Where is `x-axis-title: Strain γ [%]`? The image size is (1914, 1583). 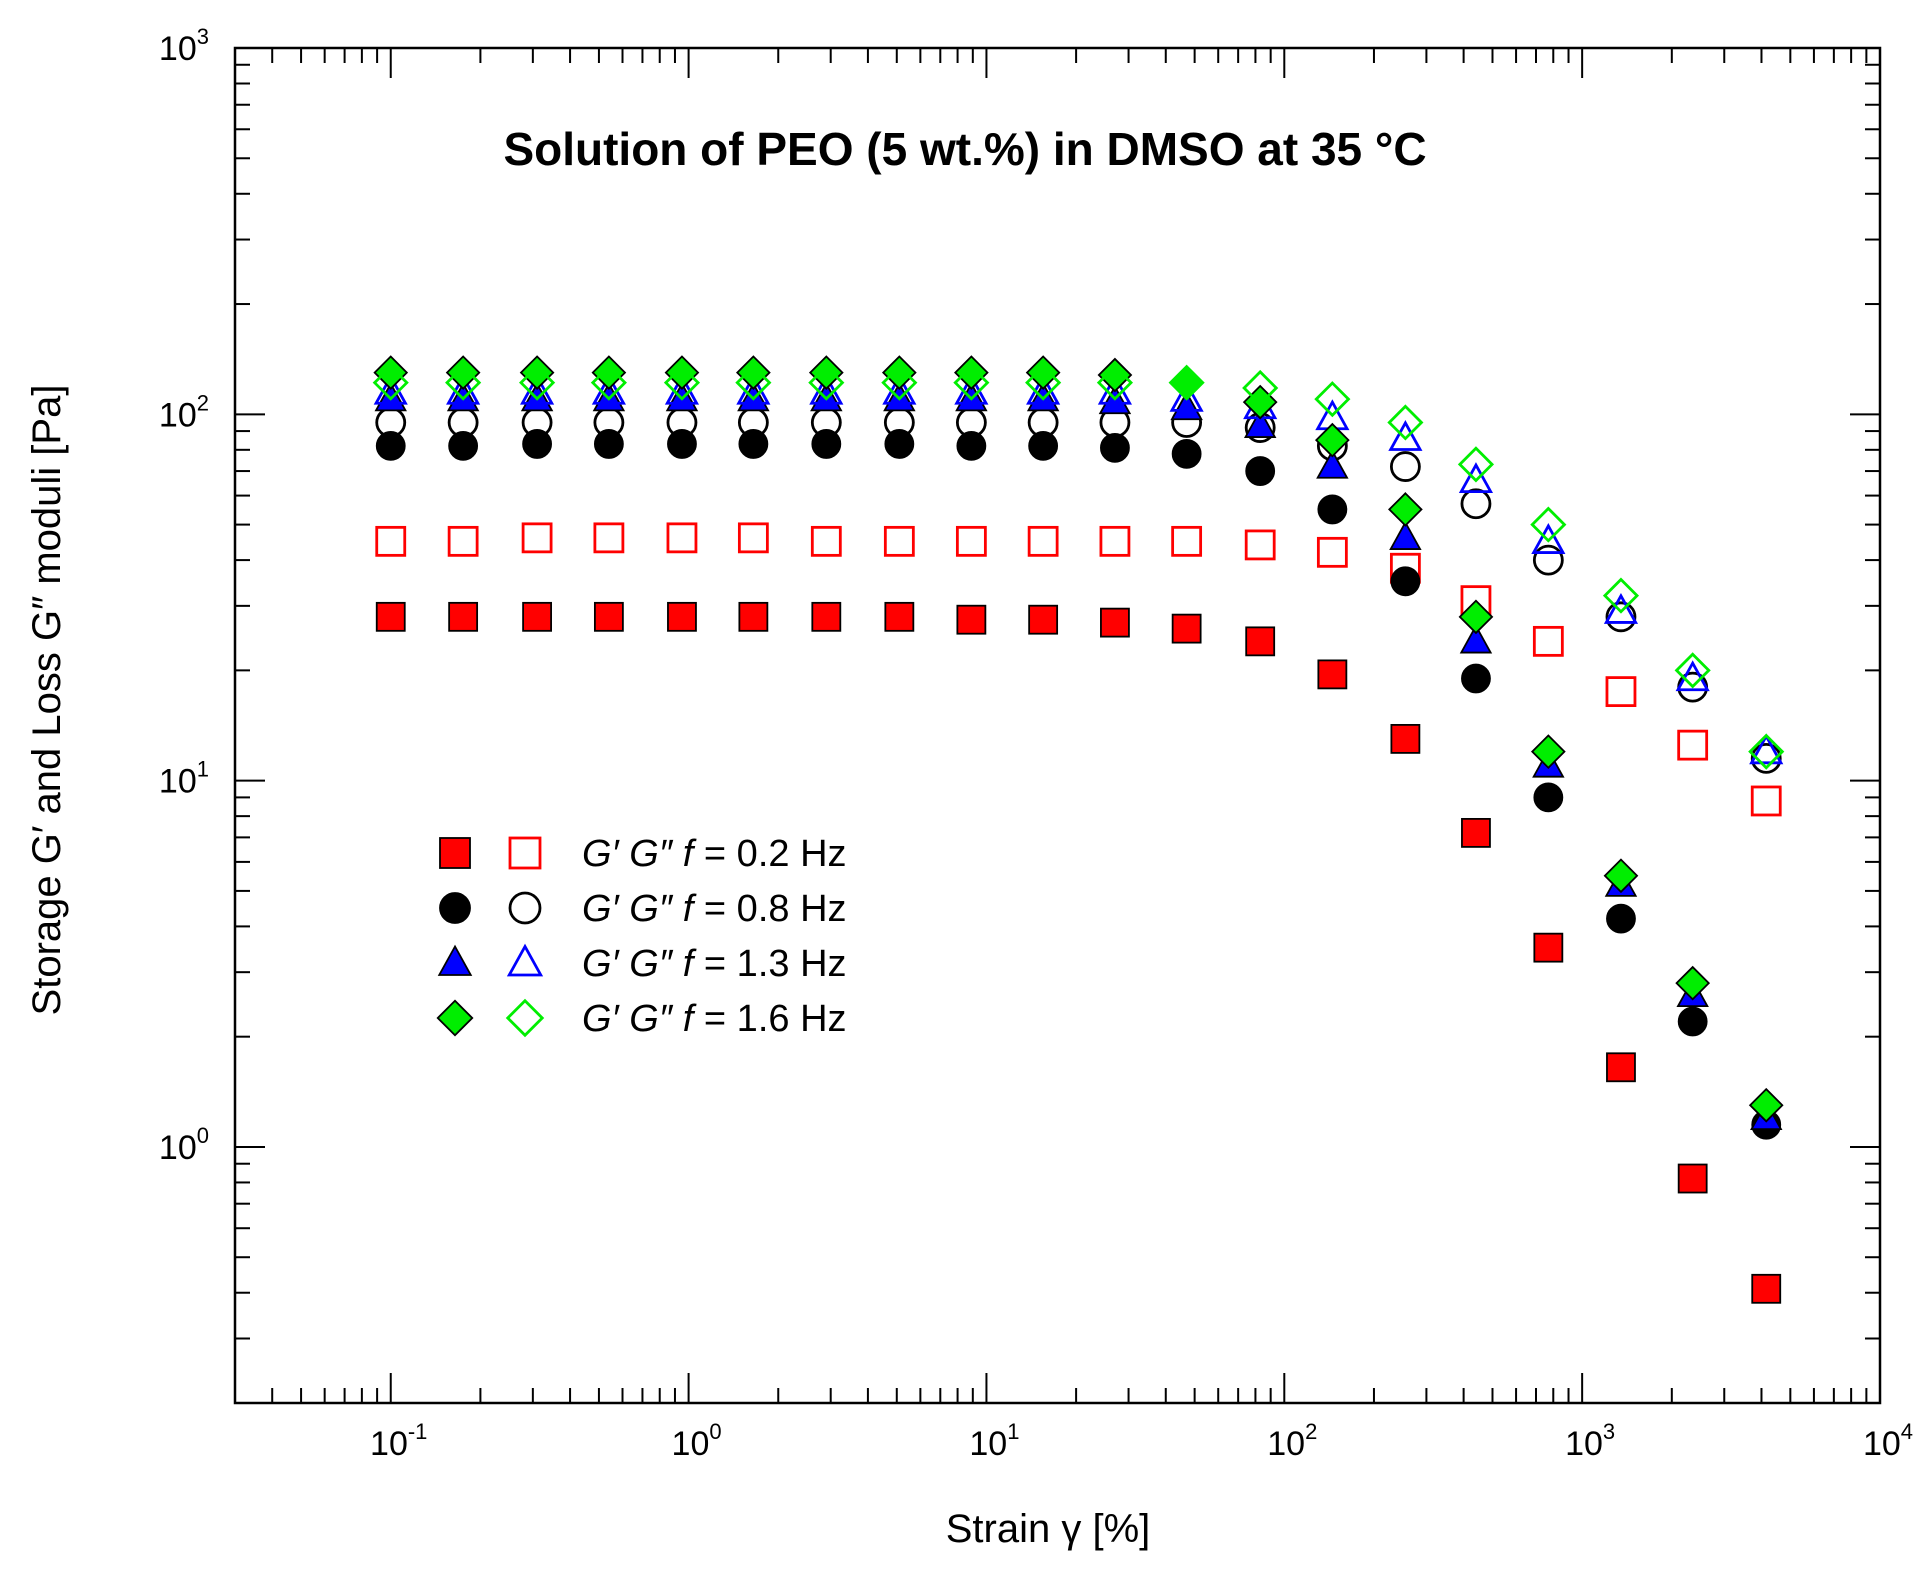
x-axis-title: Strain γ [%] is located at coordinates (1048, 1529).